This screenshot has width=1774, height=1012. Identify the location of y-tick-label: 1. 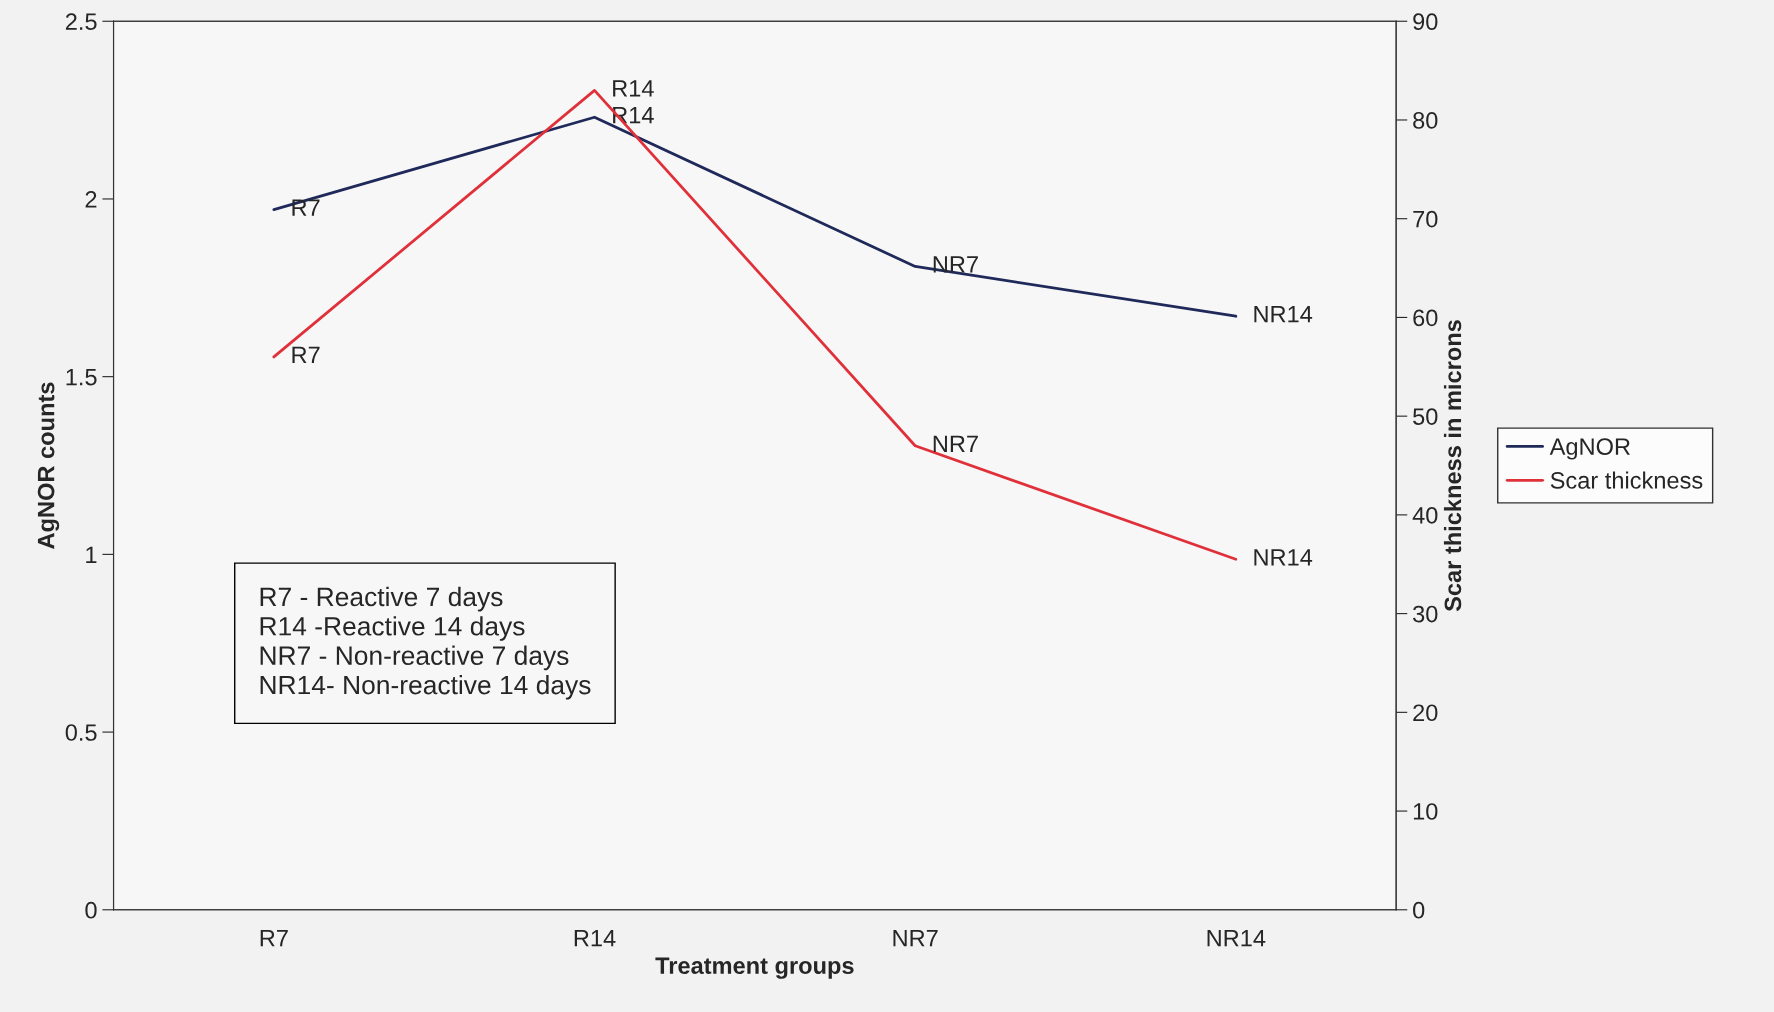
(91, 554).